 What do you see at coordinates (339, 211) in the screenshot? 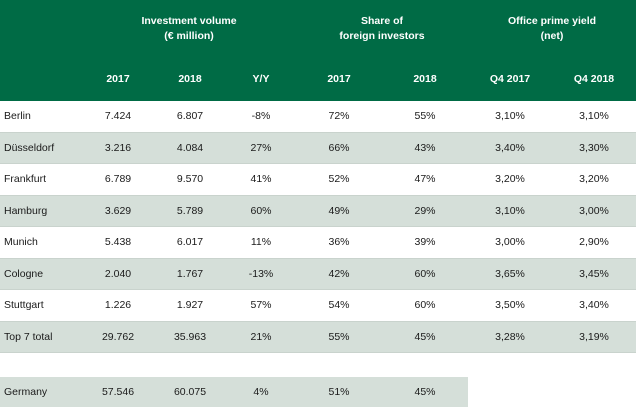
I see `cell-share-2017: 49%` at bounding box center [339, 211].